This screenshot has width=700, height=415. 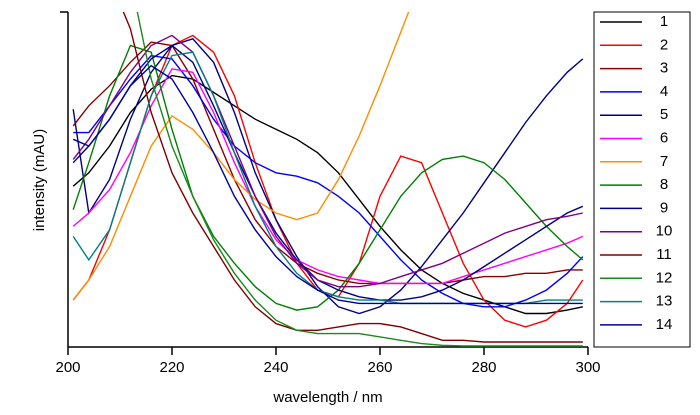 What do you see at coordinates (664, 231) in the screenshot?
I see `legend-label: 10` at bounding box center [664, 231].